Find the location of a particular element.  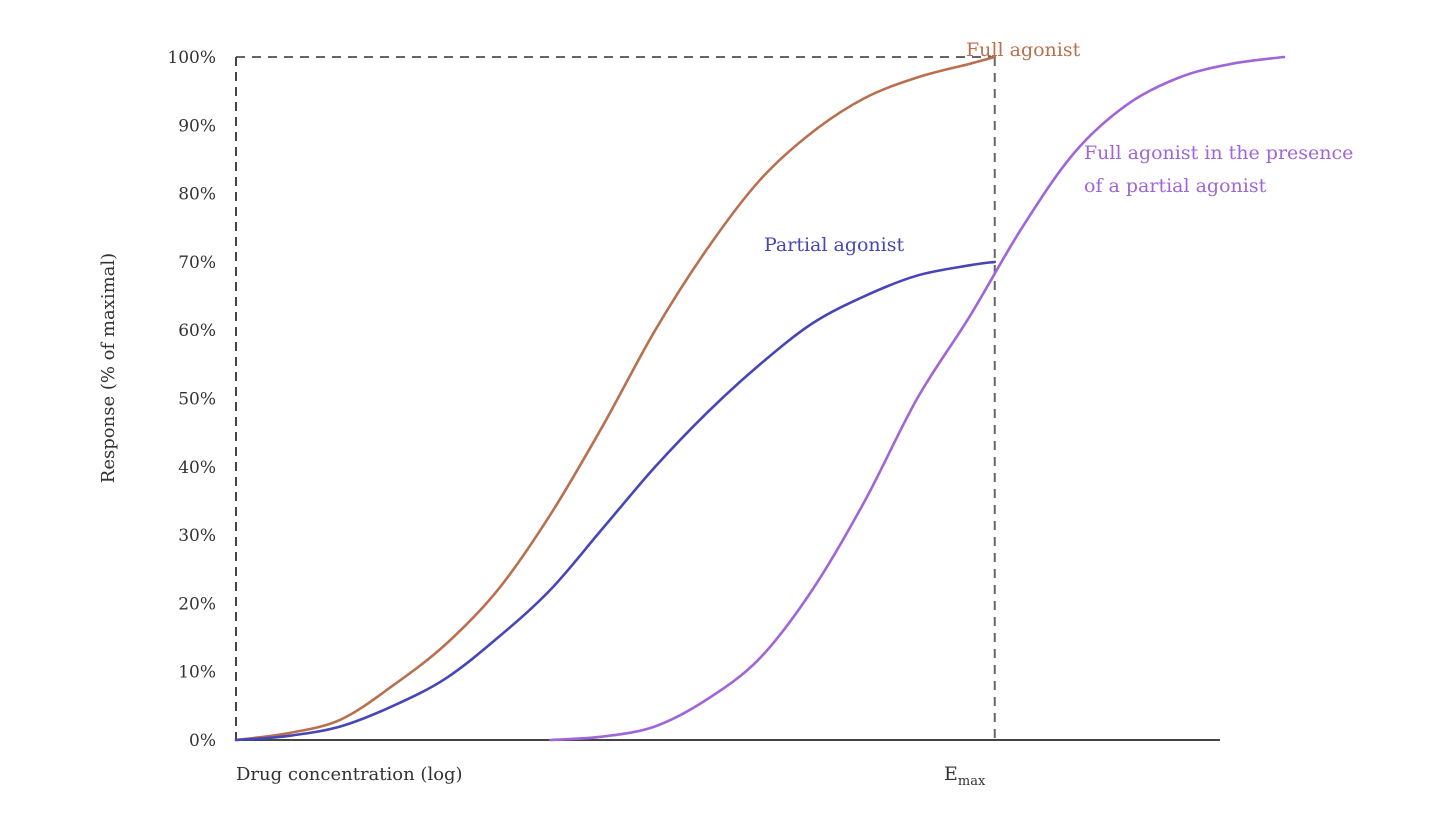

full-agonist-label: Full agonist is located at coordinates (1023, 50).